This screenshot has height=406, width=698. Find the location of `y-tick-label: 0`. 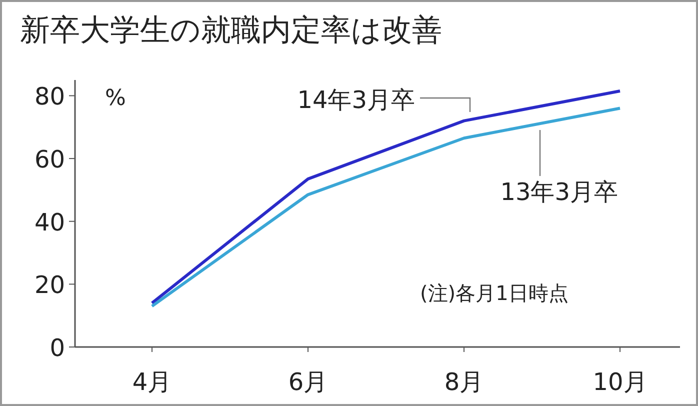

y-tick-label: 0 is located at coordinates (57, 348).